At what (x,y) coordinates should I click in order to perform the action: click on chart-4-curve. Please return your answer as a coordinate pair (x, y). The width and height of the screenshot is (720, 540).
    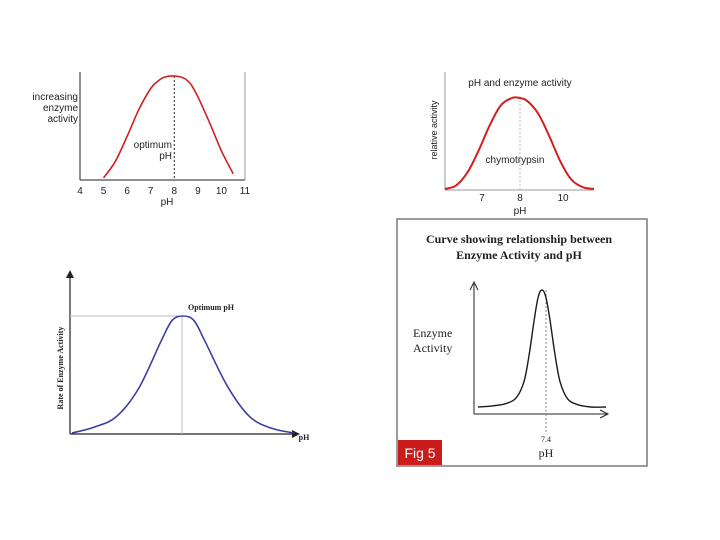
    Looking at the image, I should click on (542, 348).